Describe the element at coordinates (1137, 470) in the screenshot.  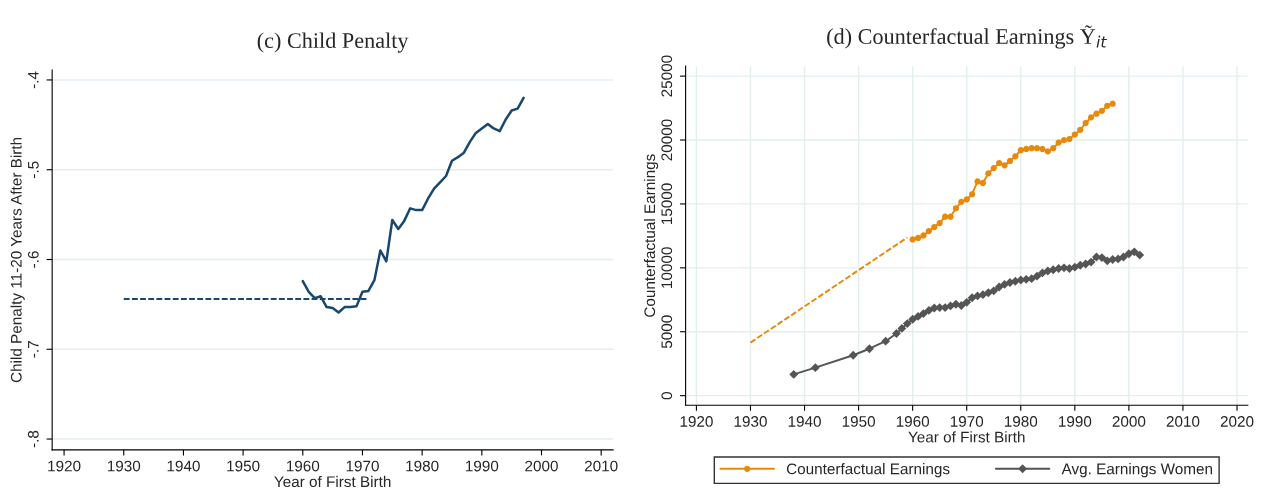
I see `legend-label: Avg. Earnings Women` at that location.